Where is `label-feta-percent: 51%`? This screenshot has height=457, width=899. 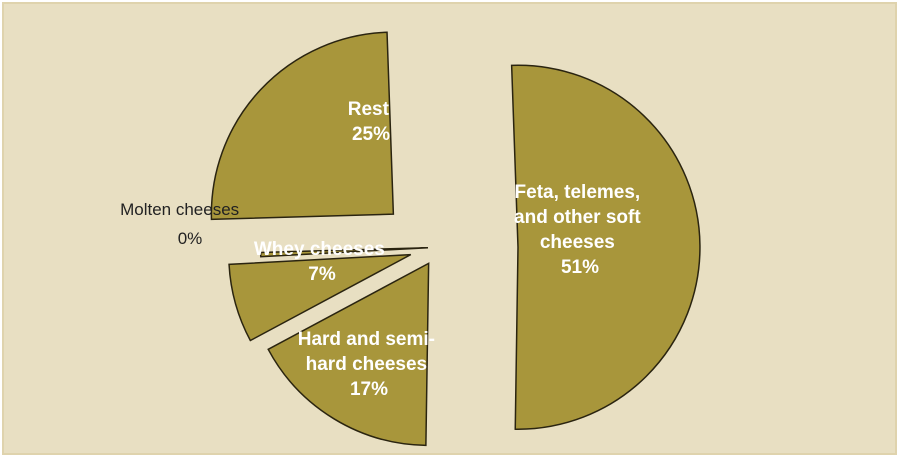 label-feta-percent: 51% is located at coordinates (580, 267).